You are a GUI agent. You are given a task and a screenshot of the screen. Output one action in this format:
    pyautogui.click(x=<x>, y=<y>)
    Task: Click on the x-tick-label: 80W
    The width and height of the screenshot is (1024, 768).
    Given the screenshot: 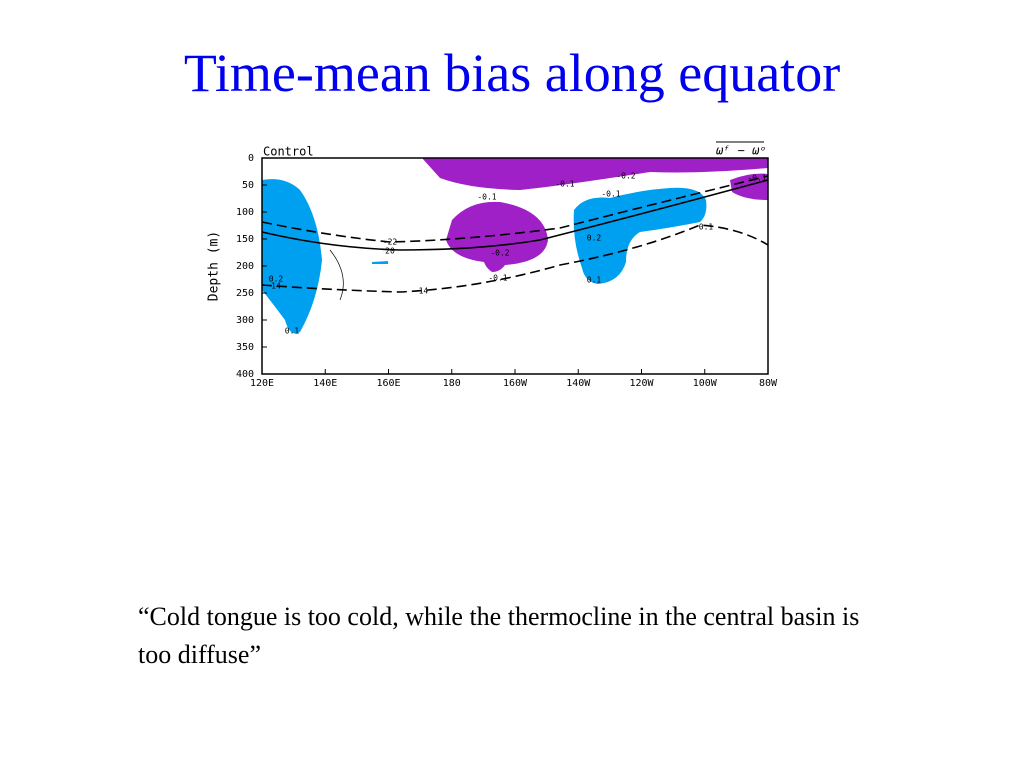 What is the action you would take?
    pyautogui.click(x=768, y=383)
    